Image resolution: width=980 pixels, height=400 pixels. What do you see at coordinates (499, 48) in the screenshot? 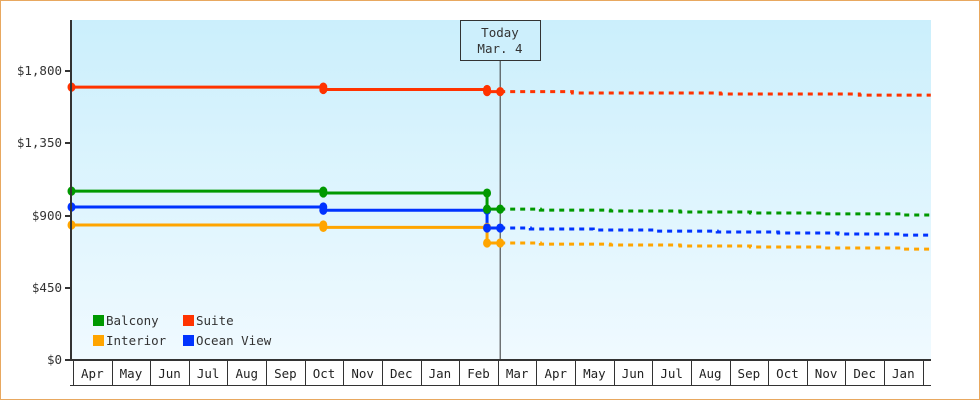
I see `today-date: Mar. 4` at bounding box center [499, 48].